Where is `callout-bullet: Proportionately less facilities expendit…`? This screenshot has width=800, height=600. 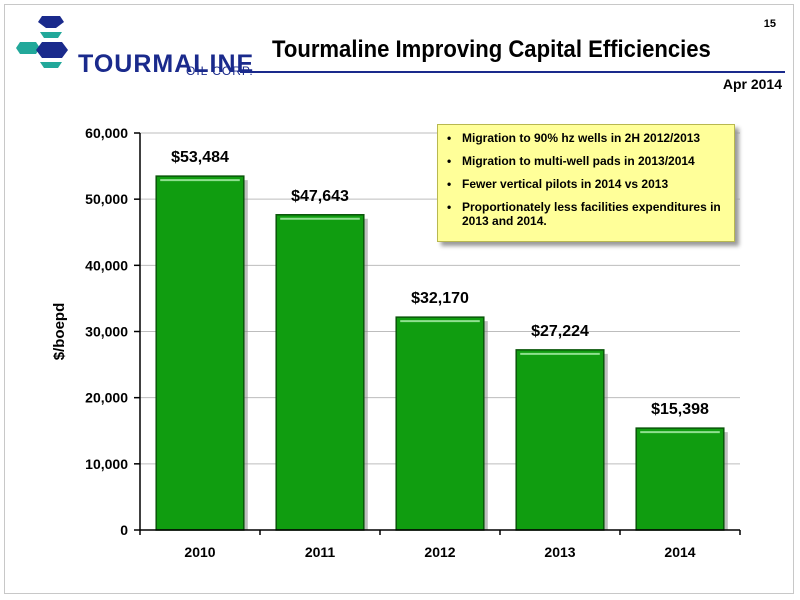 callout-bullet: Proportionately less facilities expendit… is located at coordinates (586, 214).